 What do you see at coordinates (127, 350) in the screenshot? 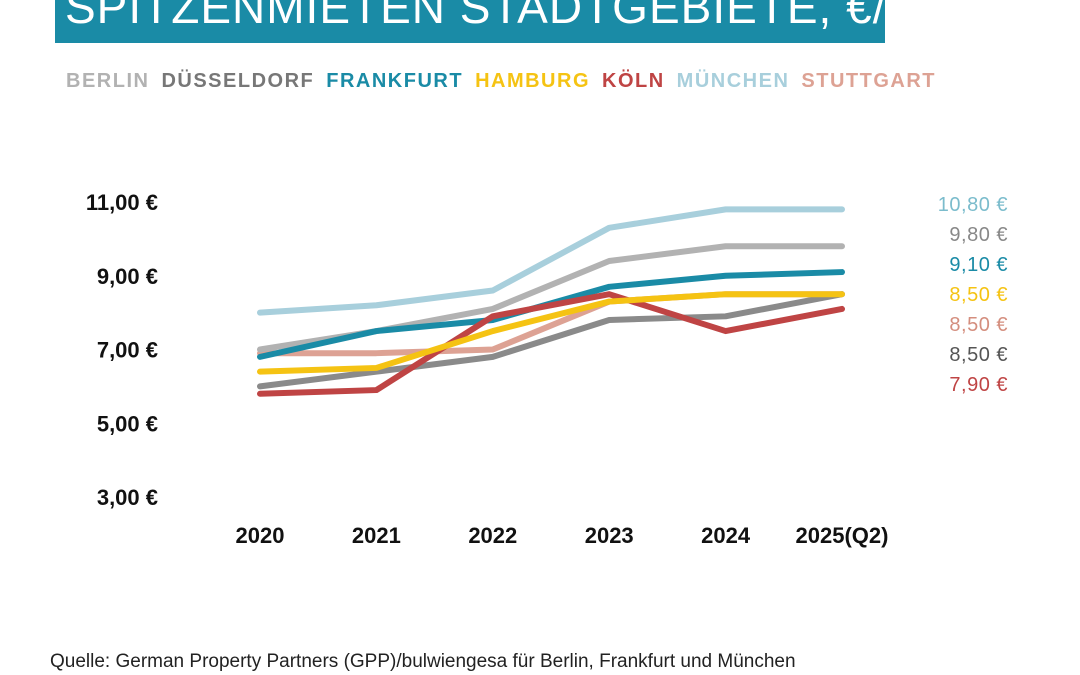
I see `y-tick-label: 7,00 €` at bounding box center [127, 350].